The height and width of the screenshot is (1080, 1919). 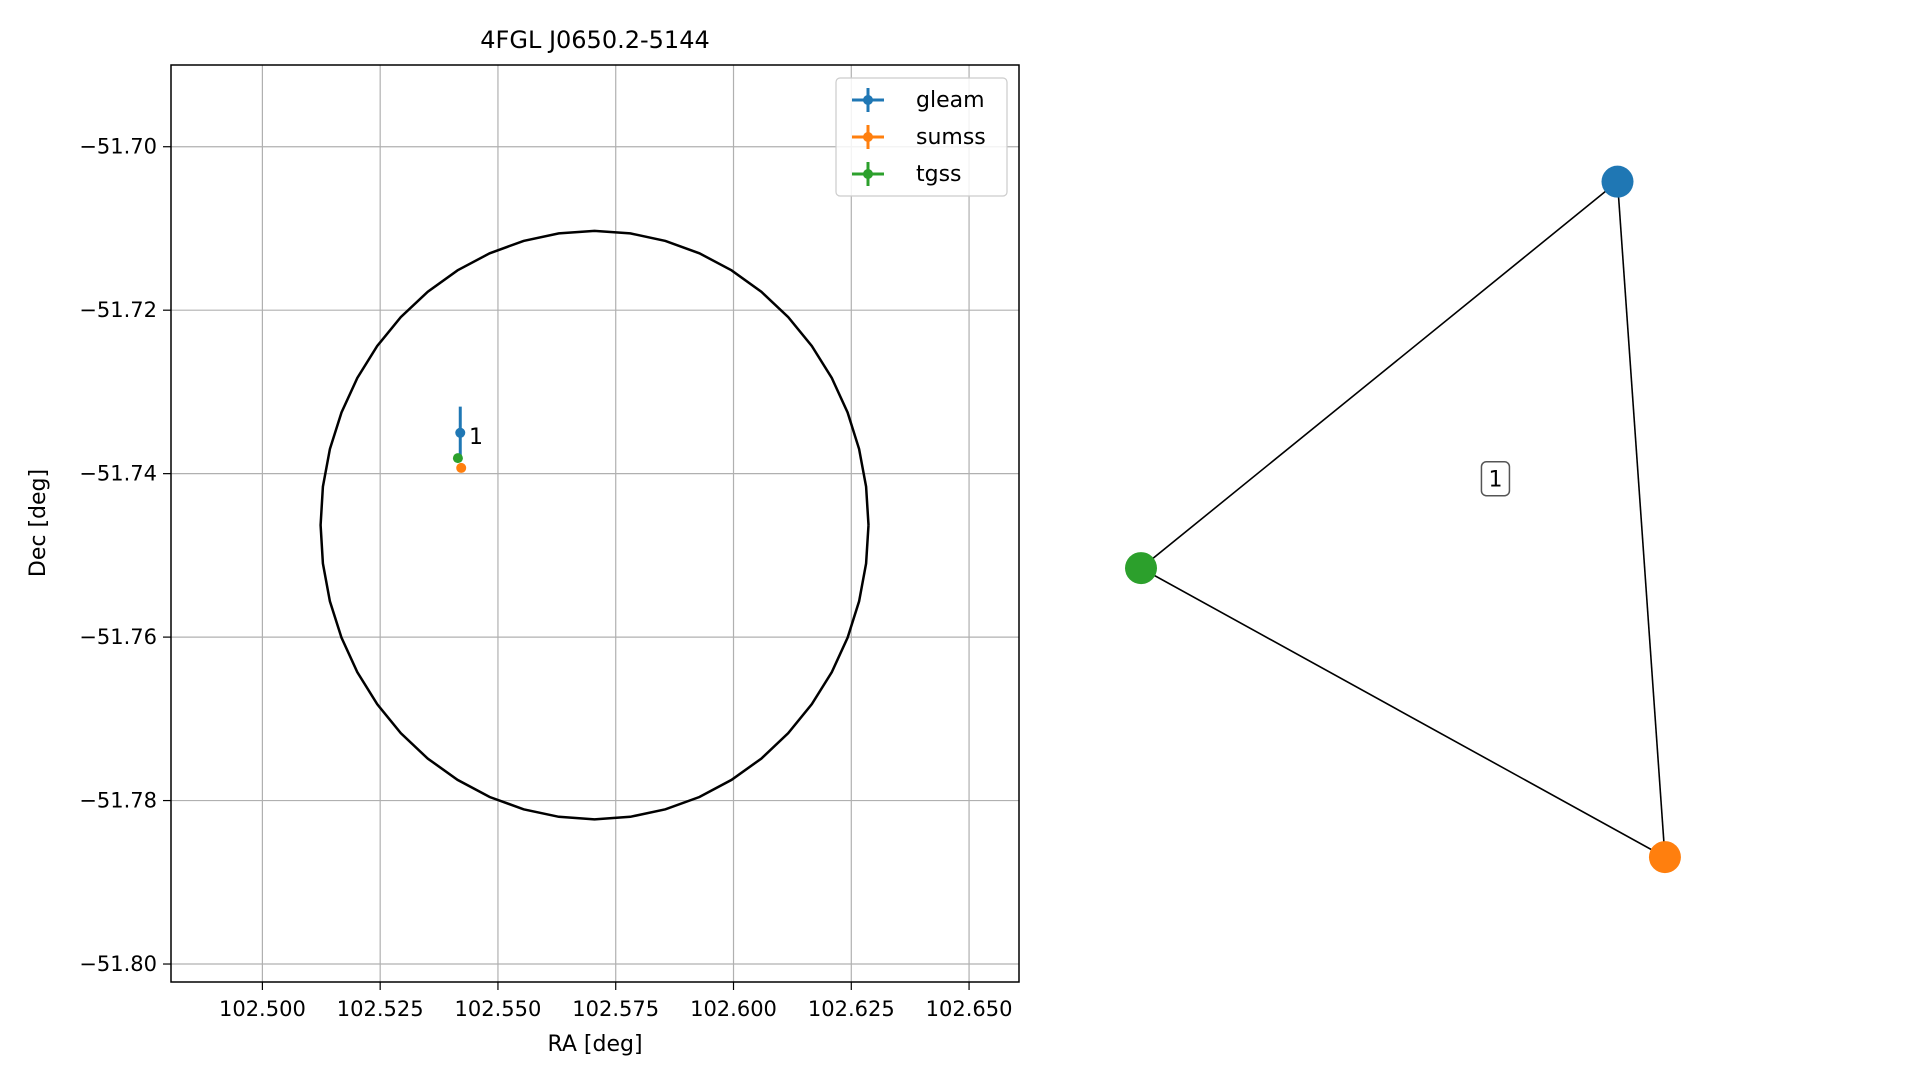 I want to click on y-tick-label: −51.80, so click(x=118, y=964).